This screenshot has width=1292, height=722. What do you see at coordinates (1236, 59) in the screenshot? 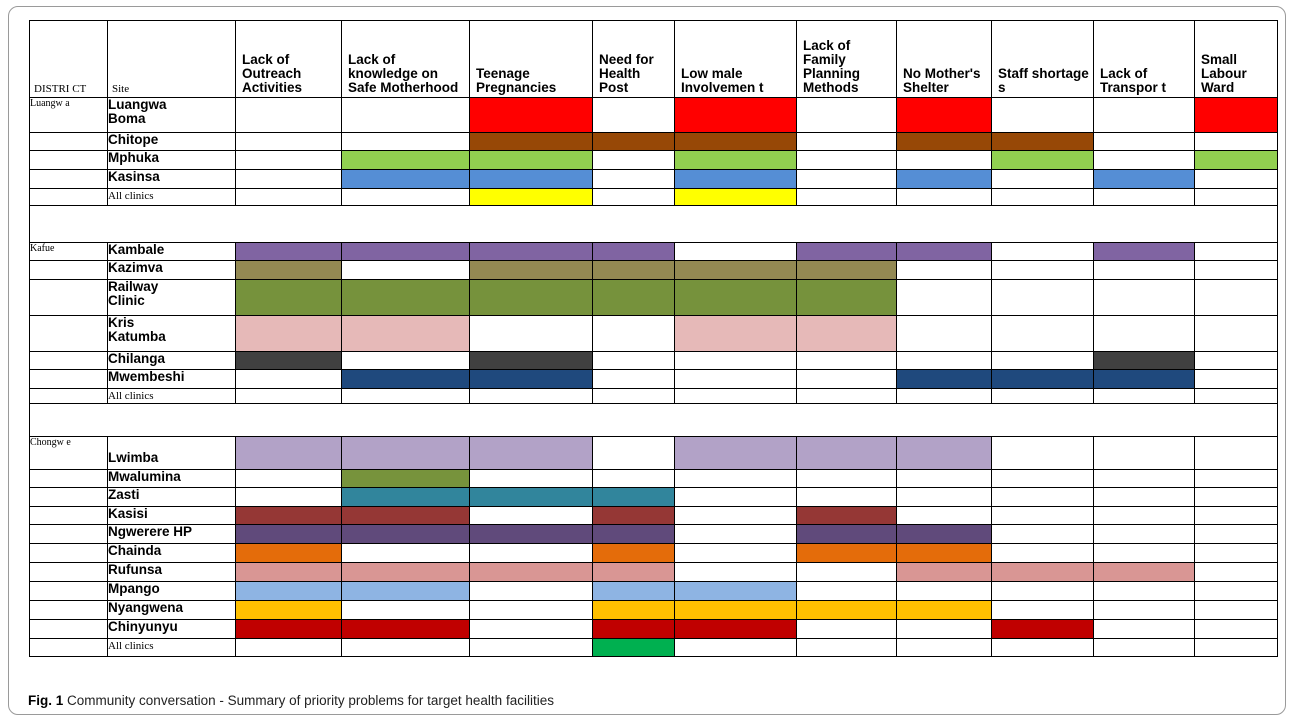
I see `header-problem: Small Labour Ward` at bounding box center [1236, 59].